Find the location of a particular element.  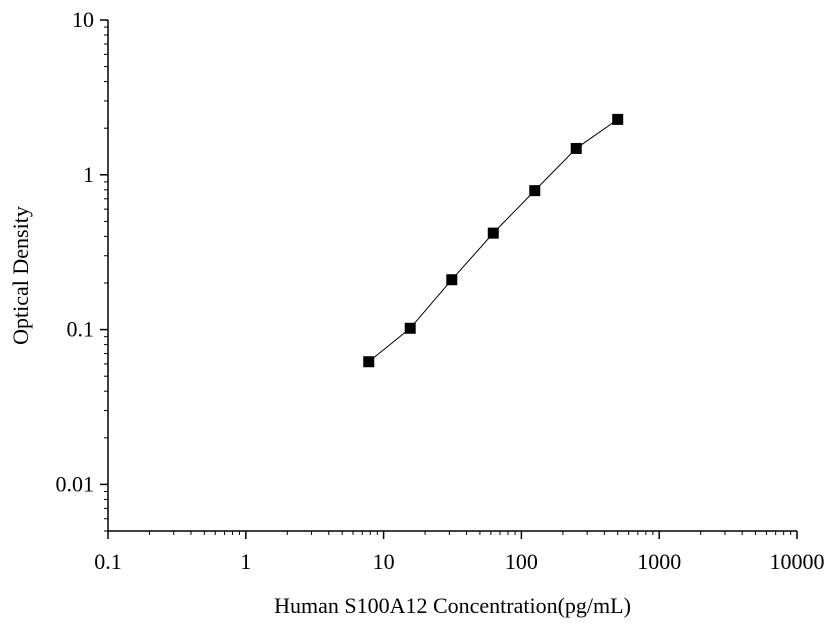

x-tick-label: 1000 is located at coordinates (659, 561).